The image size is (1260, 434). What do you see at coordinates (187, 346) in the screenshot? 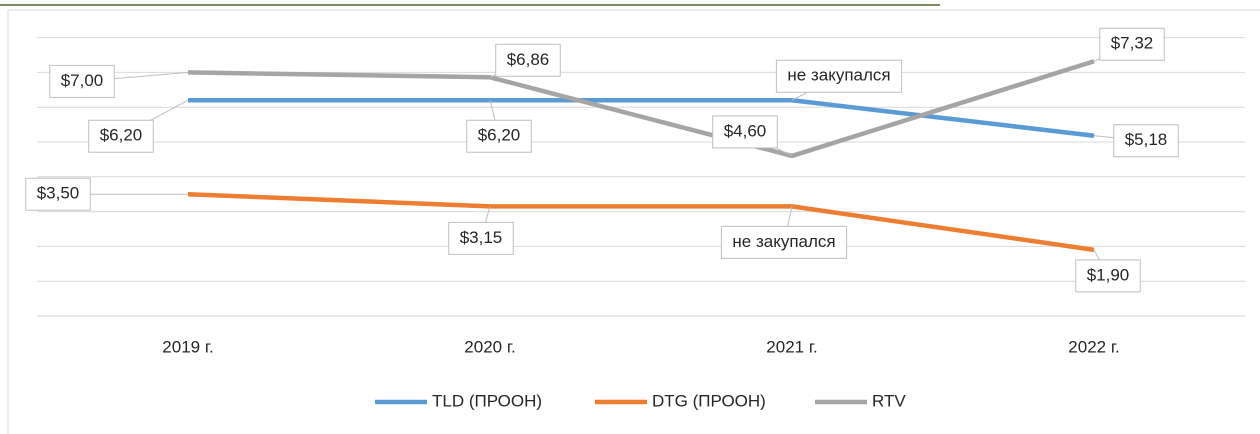
I see `x-tick-label: 2019 г.` at bounding box center [187, 346].